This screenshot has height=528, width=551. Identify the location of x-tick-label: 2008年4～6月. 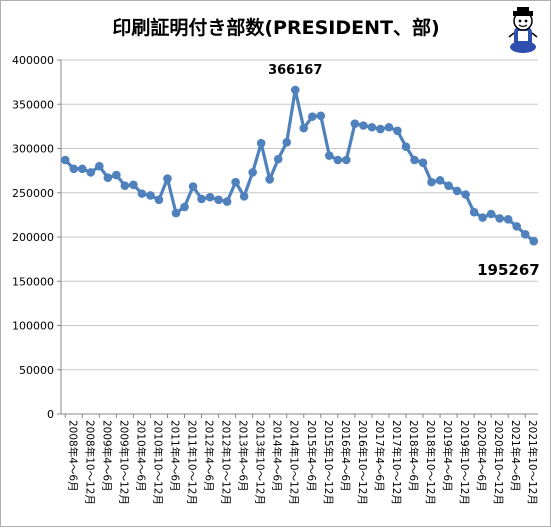
(72, 456).